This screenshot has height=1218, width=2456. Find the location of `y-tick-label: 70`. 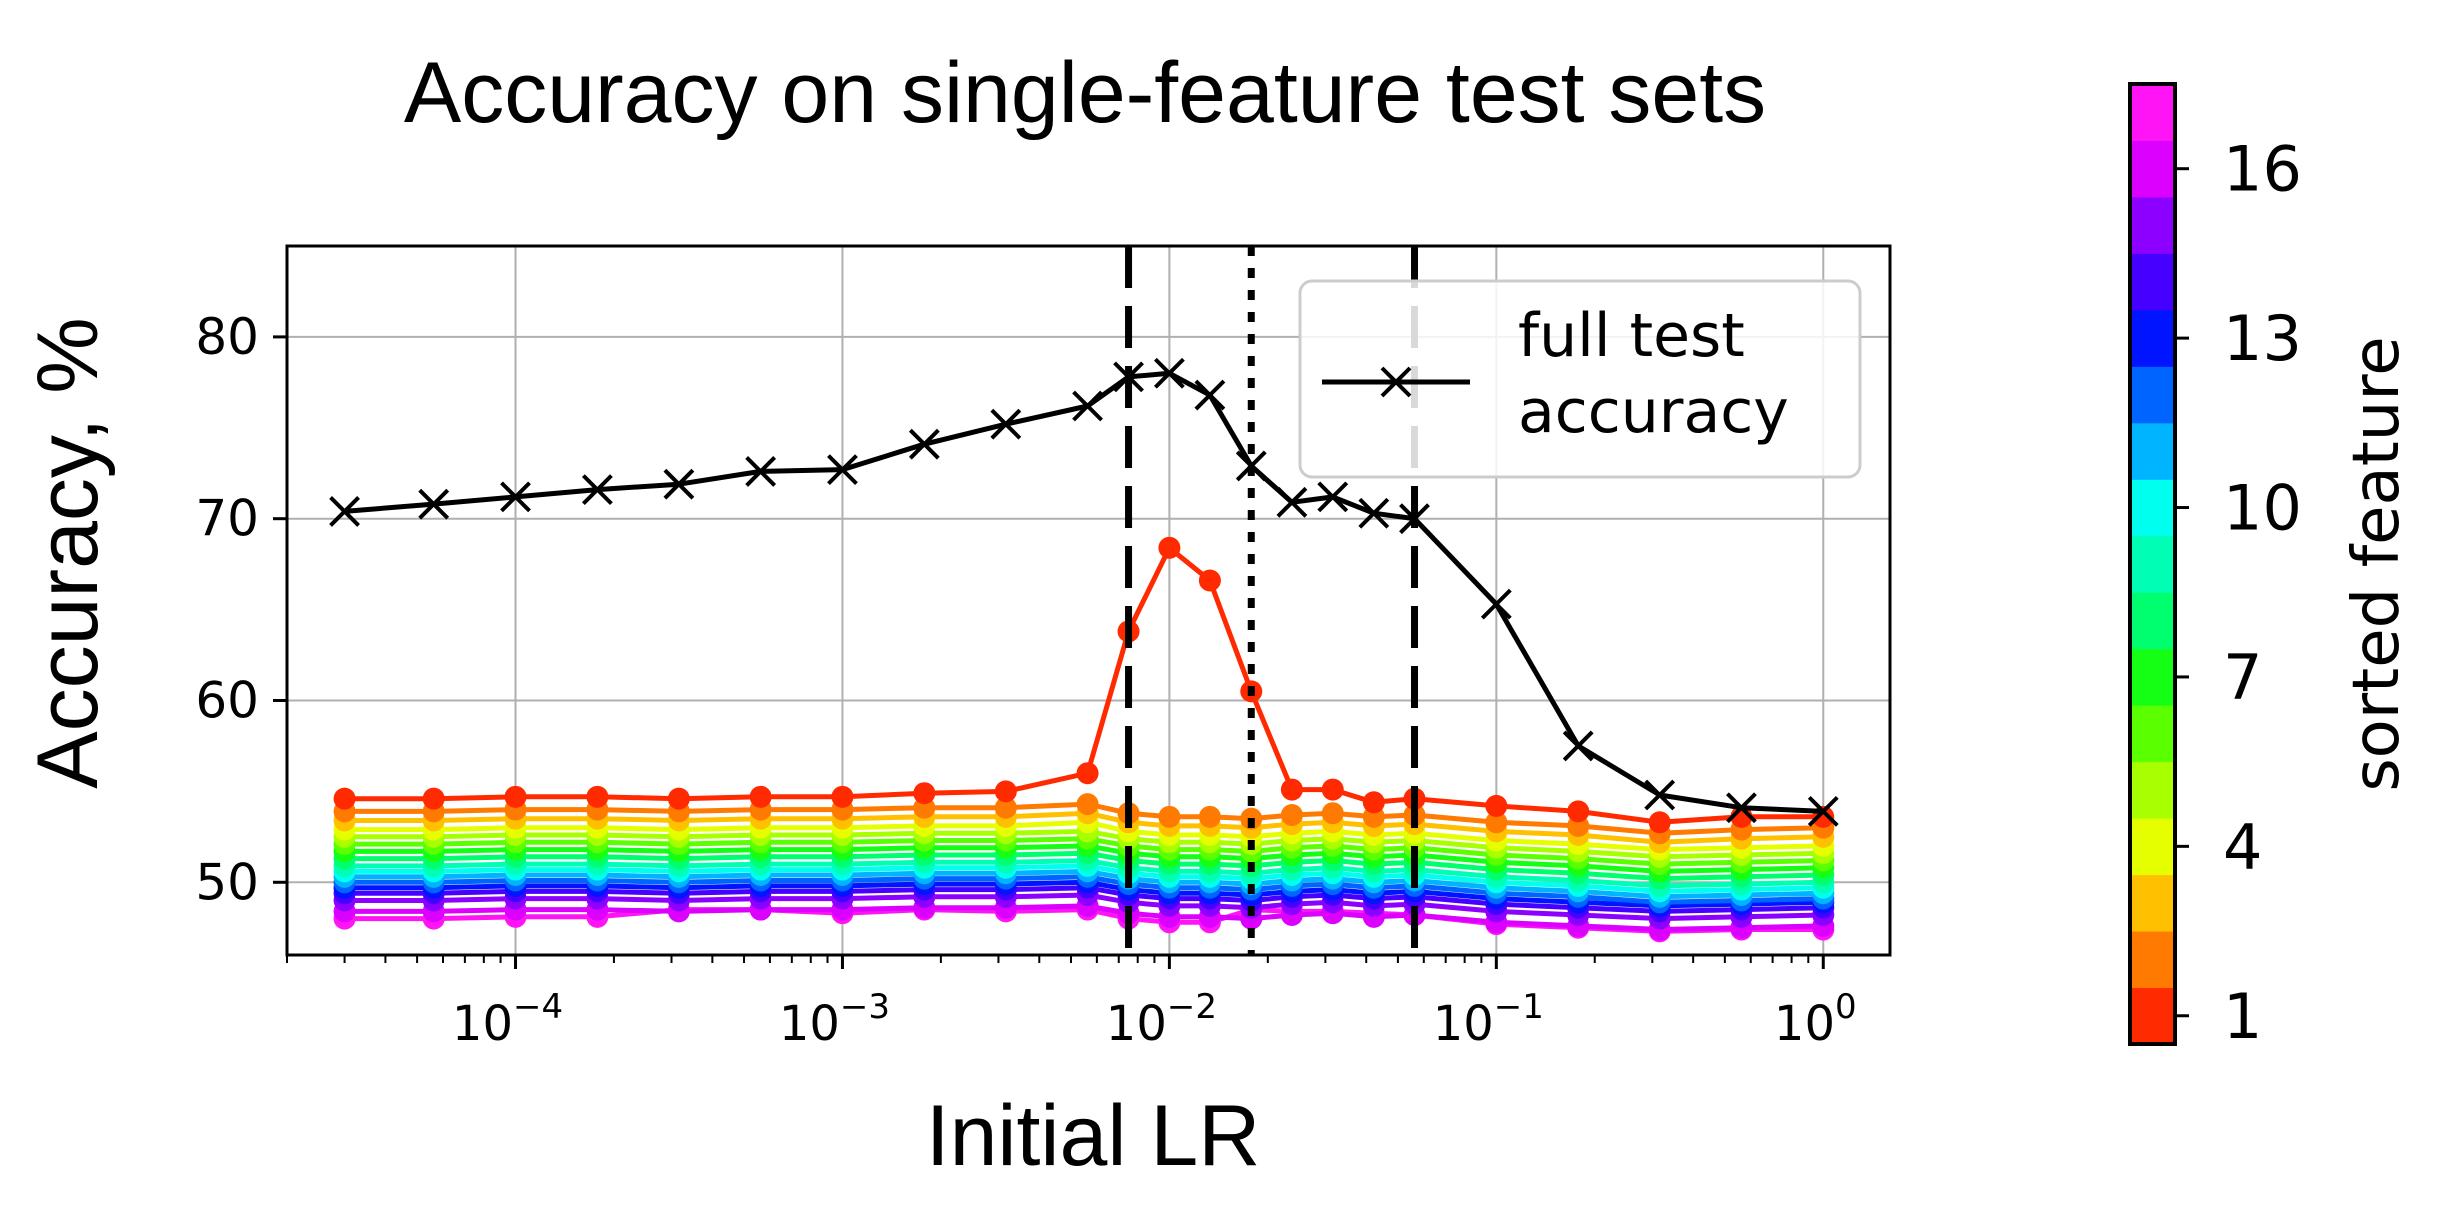

y-tick-label: 70 is located at coordinates (227, 519).